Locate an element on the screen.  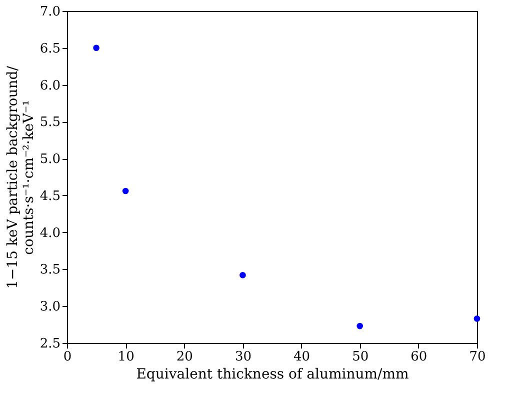
y-tick-label: 3.5 is located at coordinates (50, 270).